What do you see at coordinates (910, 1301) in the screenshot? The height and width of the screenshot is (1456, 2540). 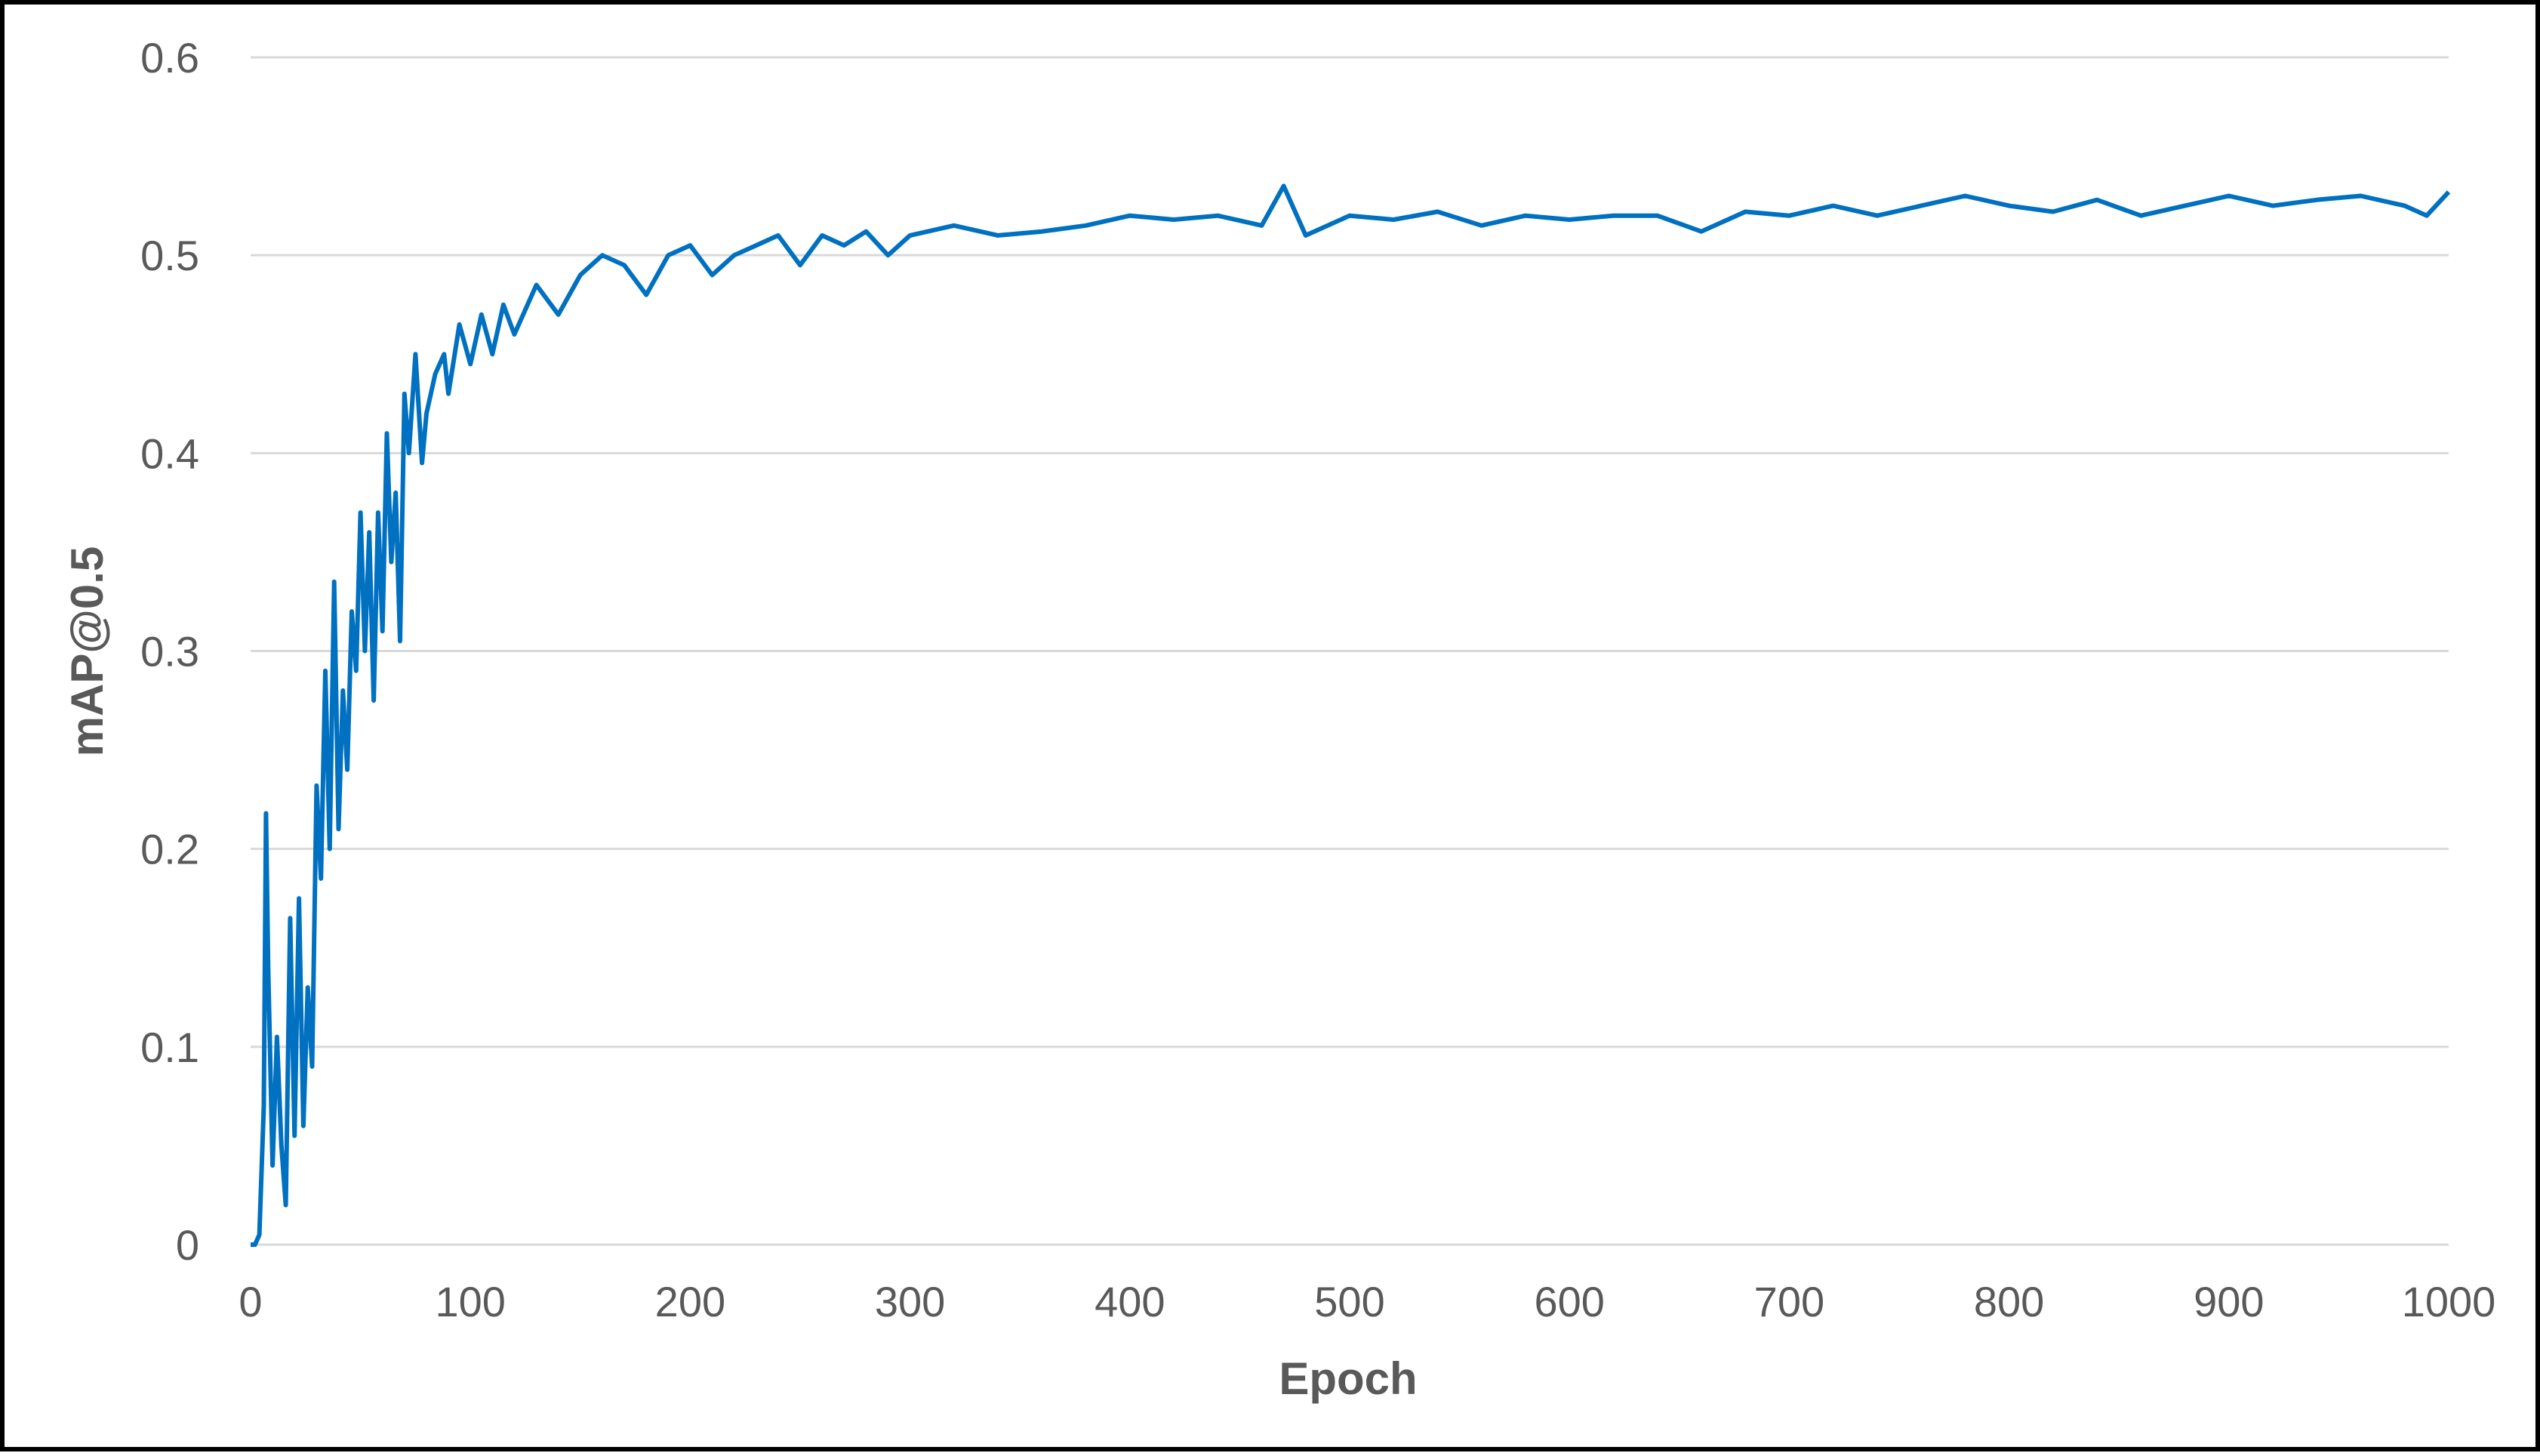 I see `x-tick-label: 300` at bounding box center [910, 1301].